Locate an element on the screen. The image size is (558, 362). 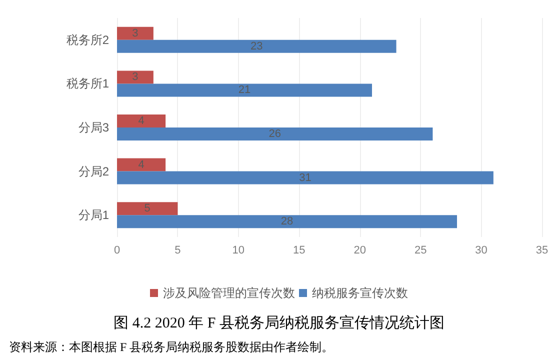
y-tick-label: 税务所2 is located at coordinates (88, 39).